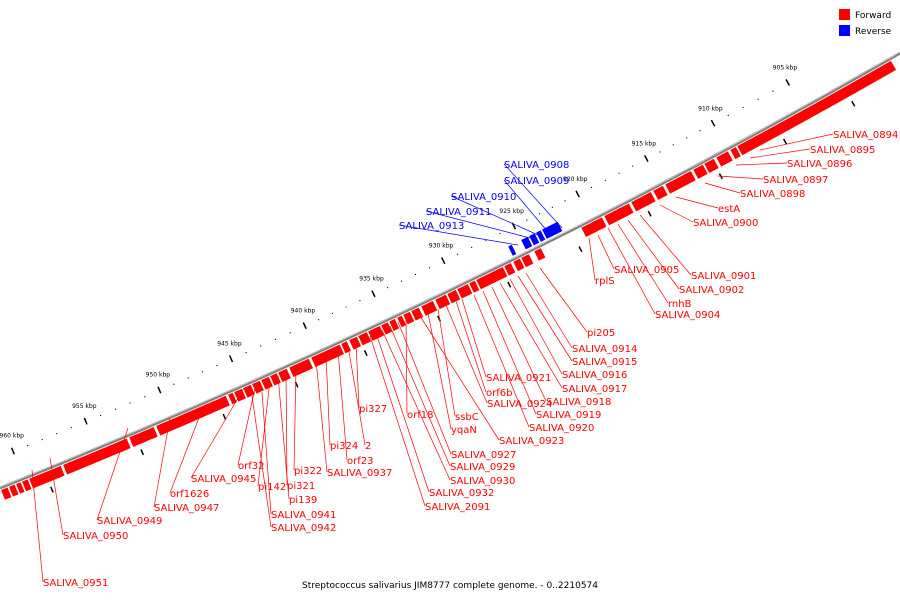 This screenshot has width=900, height=600. What do you see at coordinates (431, 226) in the screenshot?
I see `gene-label: SALIVA_0913` at bounding box center [431, 226].